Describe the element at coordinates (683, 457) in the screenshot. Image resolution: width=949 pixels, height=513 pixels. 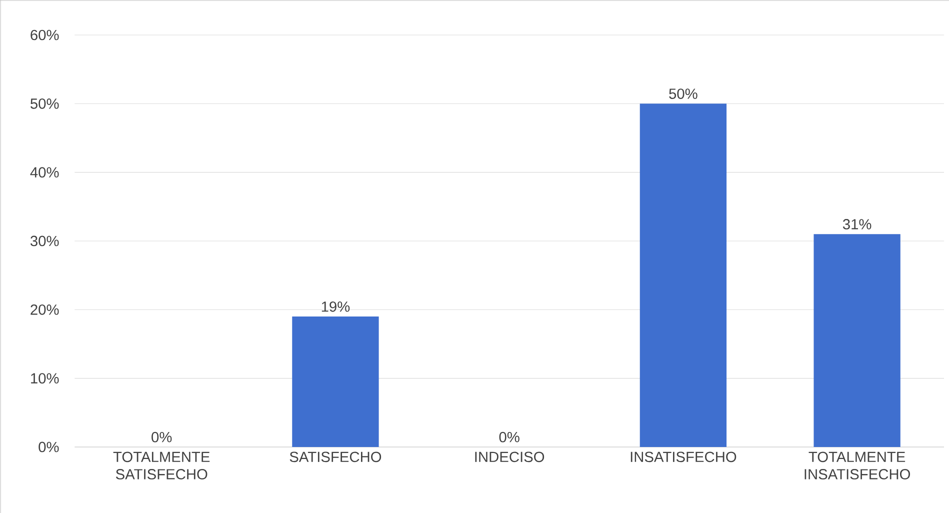
I see `x-tick-label: INSATISFECHO` at that location.